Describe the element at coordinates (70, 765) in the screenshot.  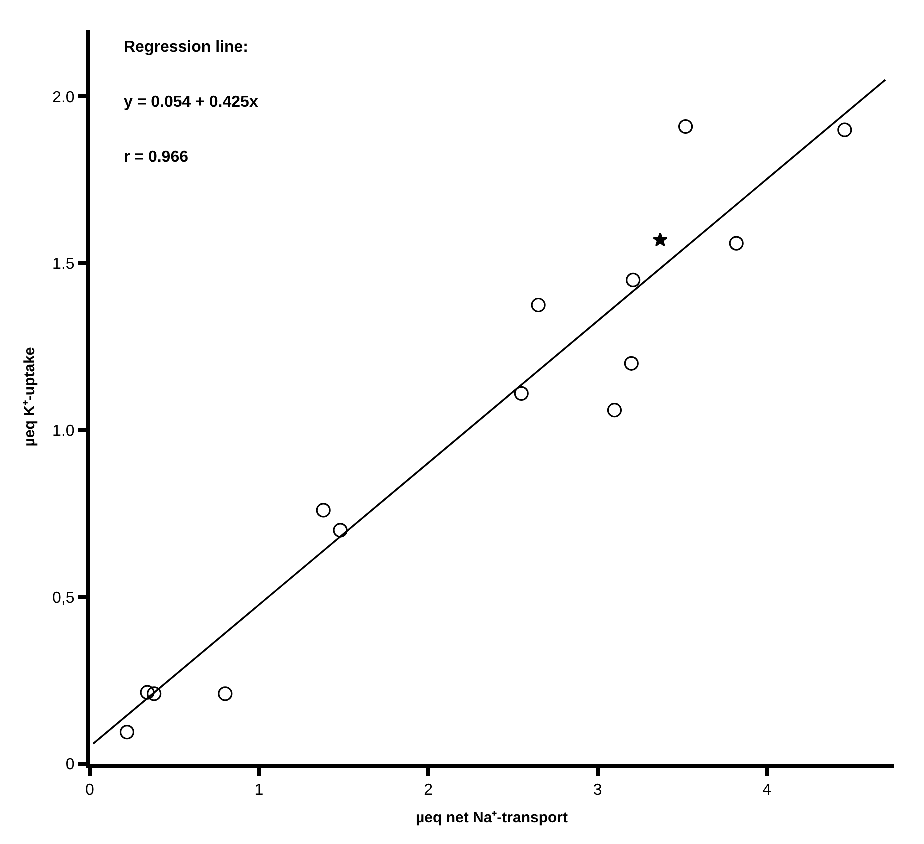
I see `y-tick-label: 0` at that location.